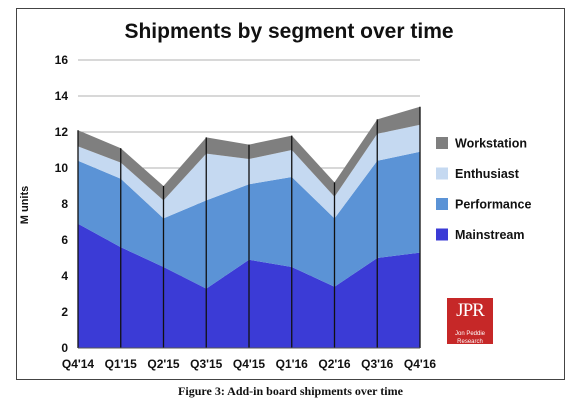 This screenshot has height=413, width=581. I want to click on y-tick-label: 8, so click(64, 204).